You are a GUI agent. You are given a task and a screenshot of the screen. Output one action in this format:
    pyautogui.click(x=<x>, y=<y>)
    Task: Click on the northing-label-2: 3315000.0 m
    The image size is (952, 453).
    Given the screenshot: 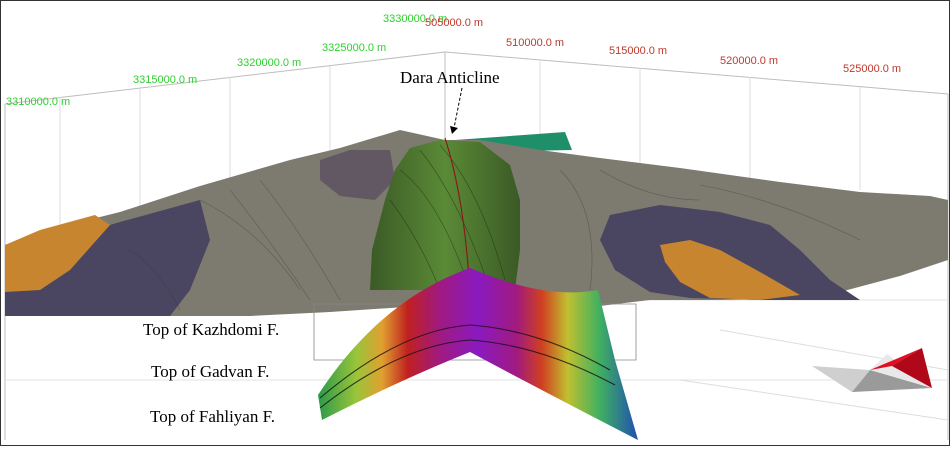 What is the action you would take?
    pyautogui.click(x=165, y=80)
    